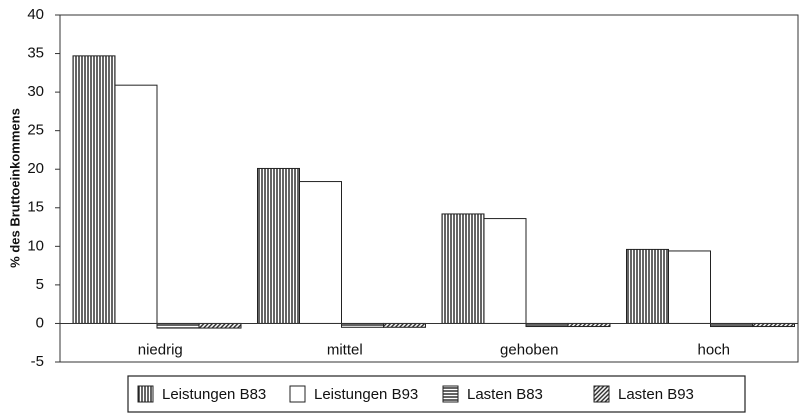 Image resolution: width=801 pixels, height=414 pixels. What do you see at coordinates (366, 394) in the screenshot?
I see `legend-label: Leistungen B93` at bounding box center [366, 394].